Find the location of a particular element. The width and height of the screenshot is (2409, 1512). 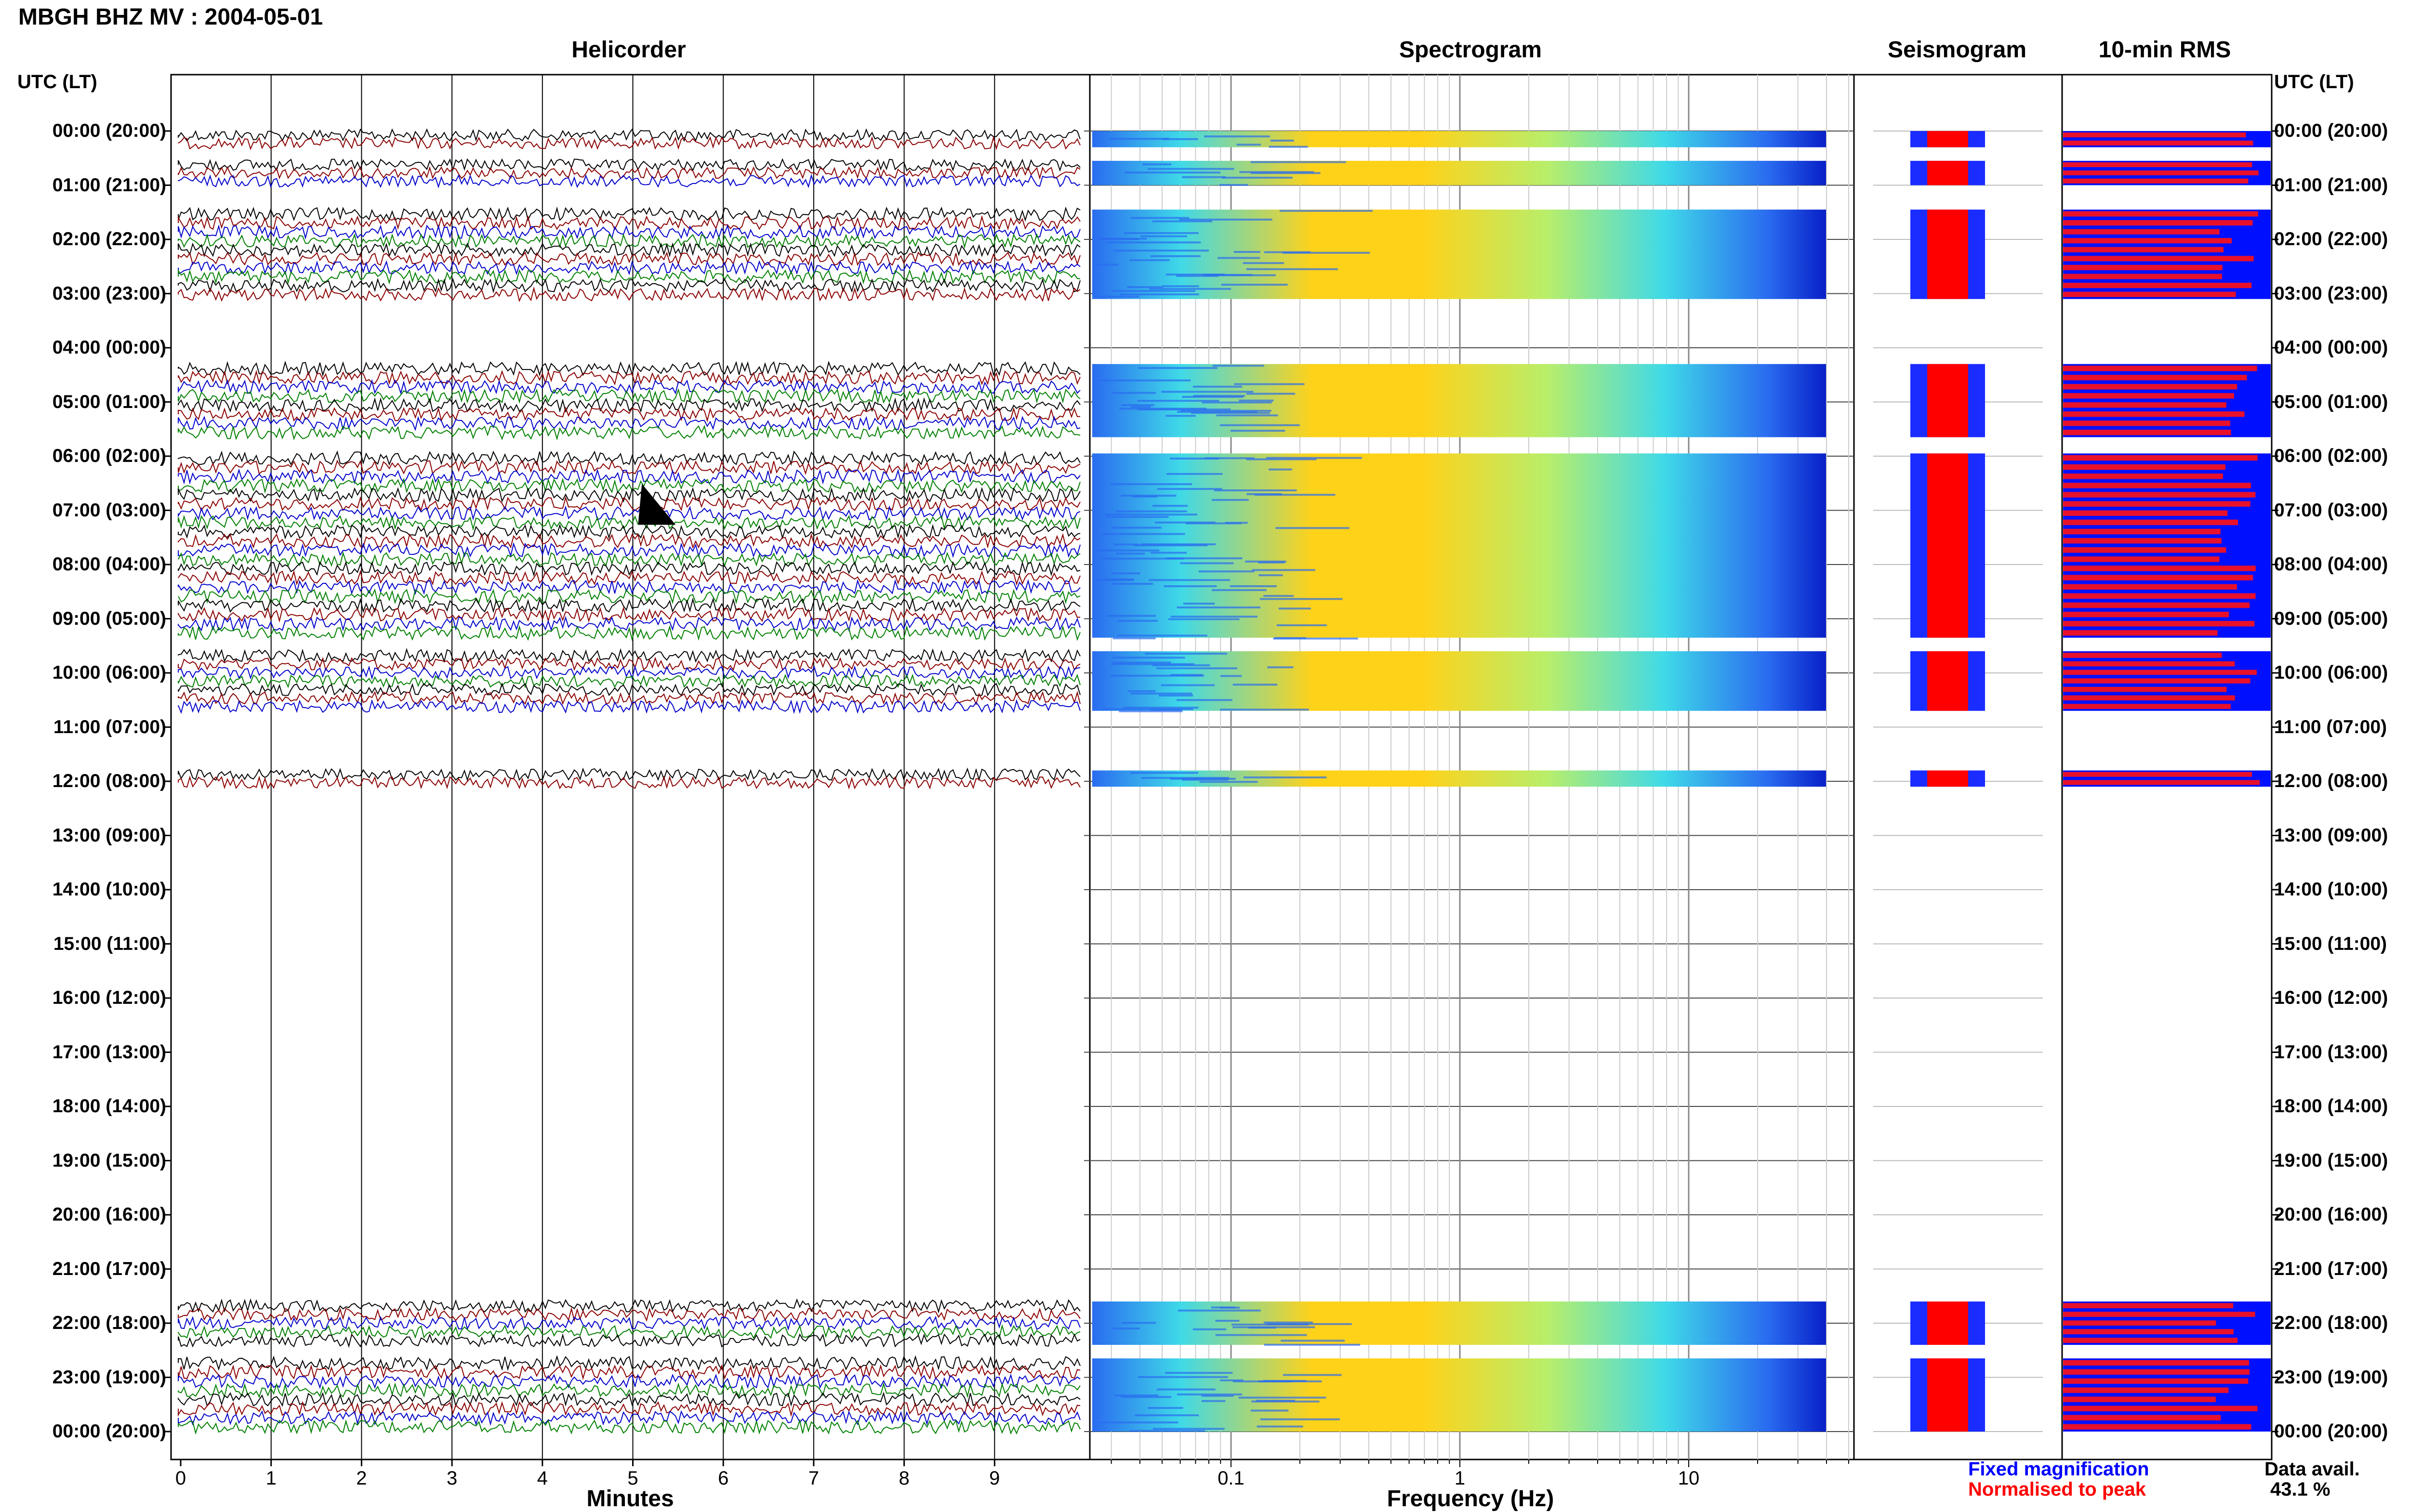

hour-label-left: 10:00 (06:00) is located at coordinates (109, 672).